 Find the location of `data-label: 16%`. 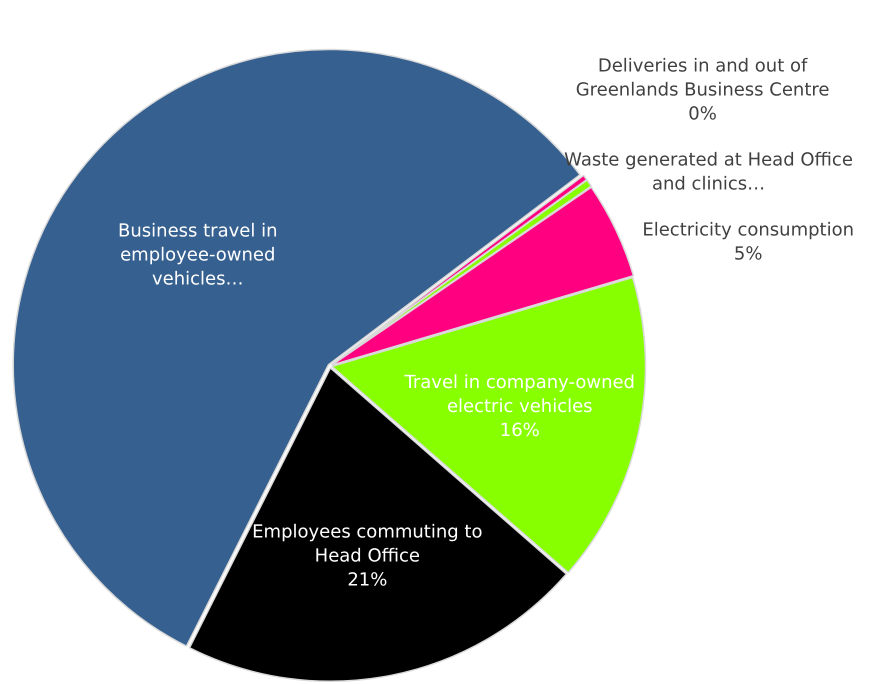

data-label: 16% is located at coordinates (520, 431).